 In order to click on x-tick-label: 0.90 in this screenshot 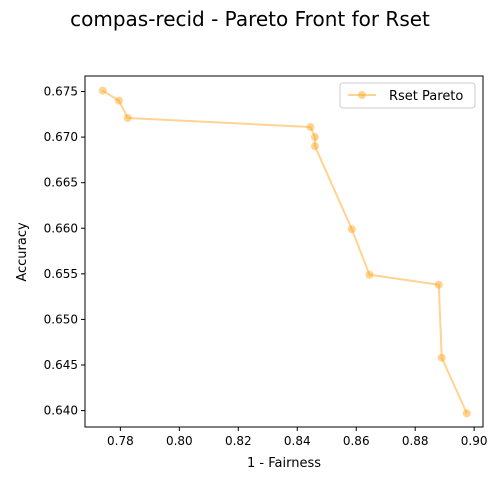, I will do `click(474, 441)`.